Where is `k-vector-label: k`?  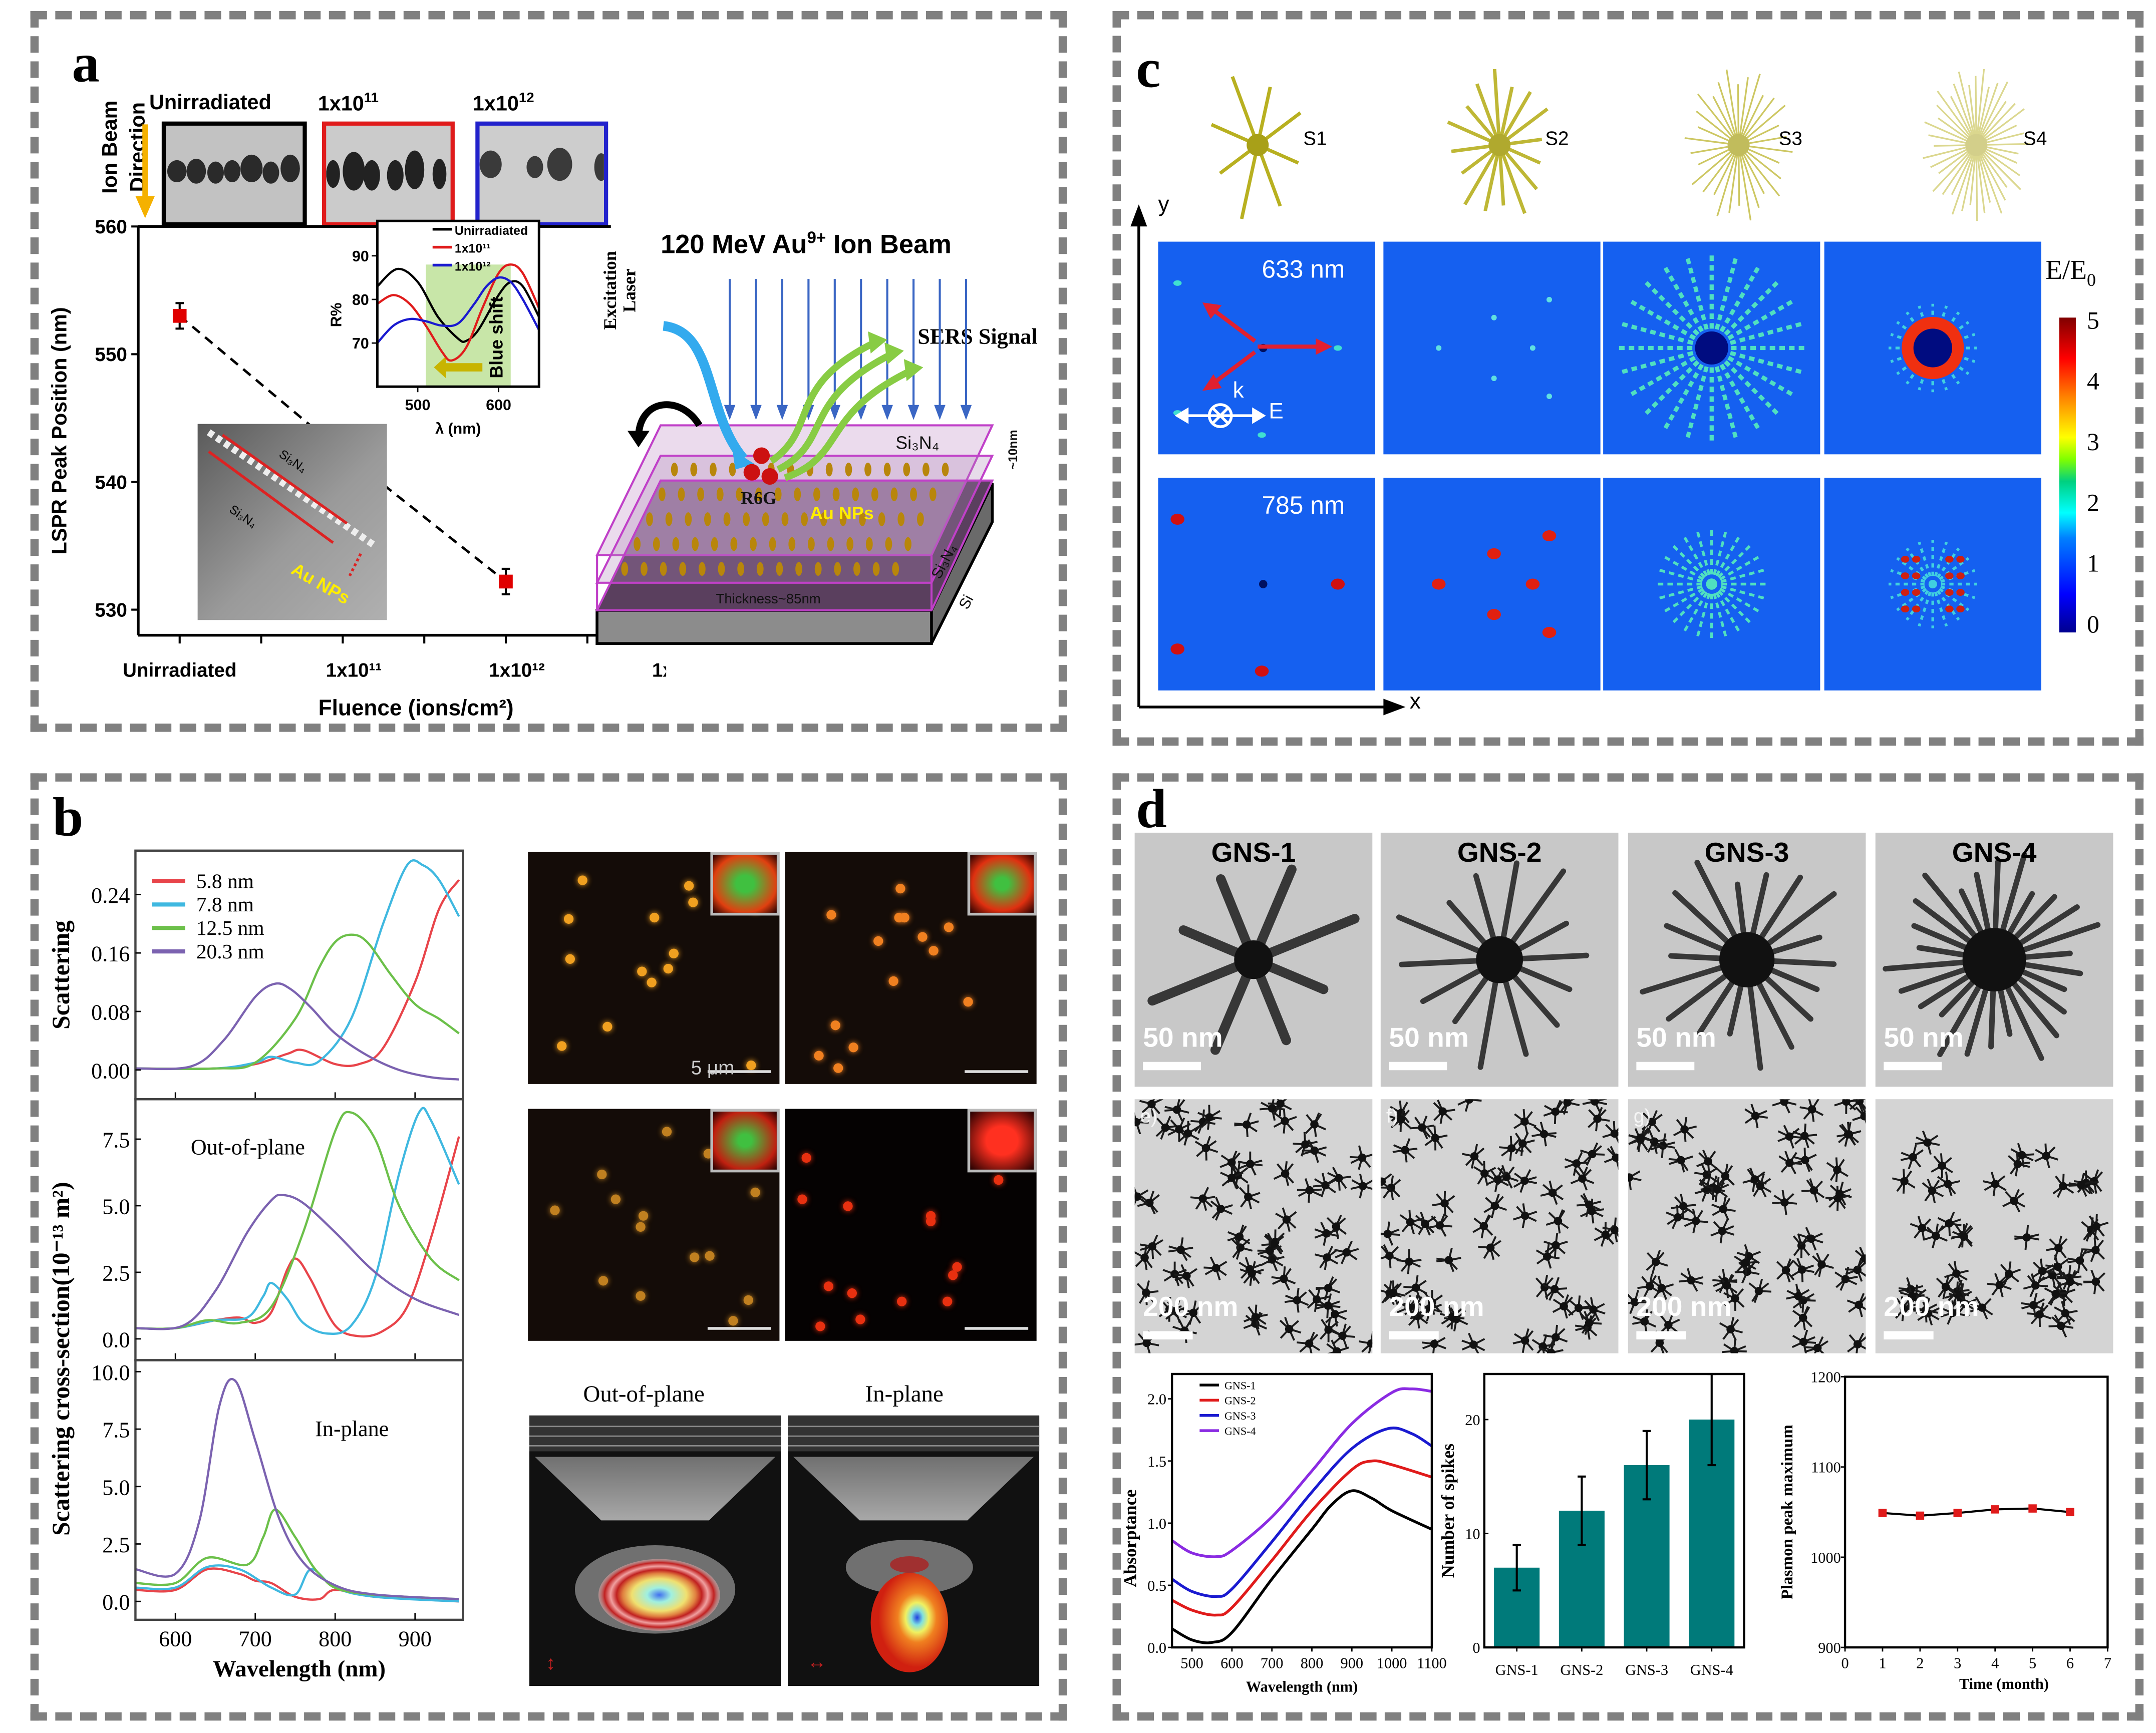 k-vector-label: k is located at coordinates (1239, 392).